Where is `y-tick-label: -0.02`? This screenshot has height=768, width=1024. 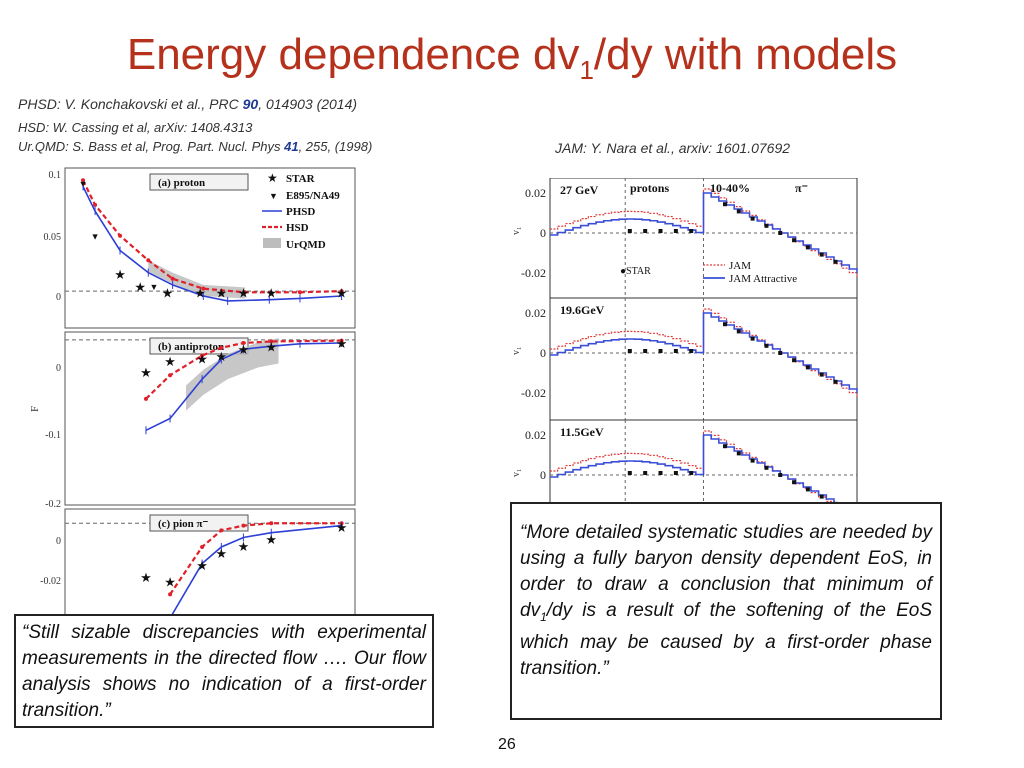
y-tick-label: -0.02 is located at coordinates (50, 581).